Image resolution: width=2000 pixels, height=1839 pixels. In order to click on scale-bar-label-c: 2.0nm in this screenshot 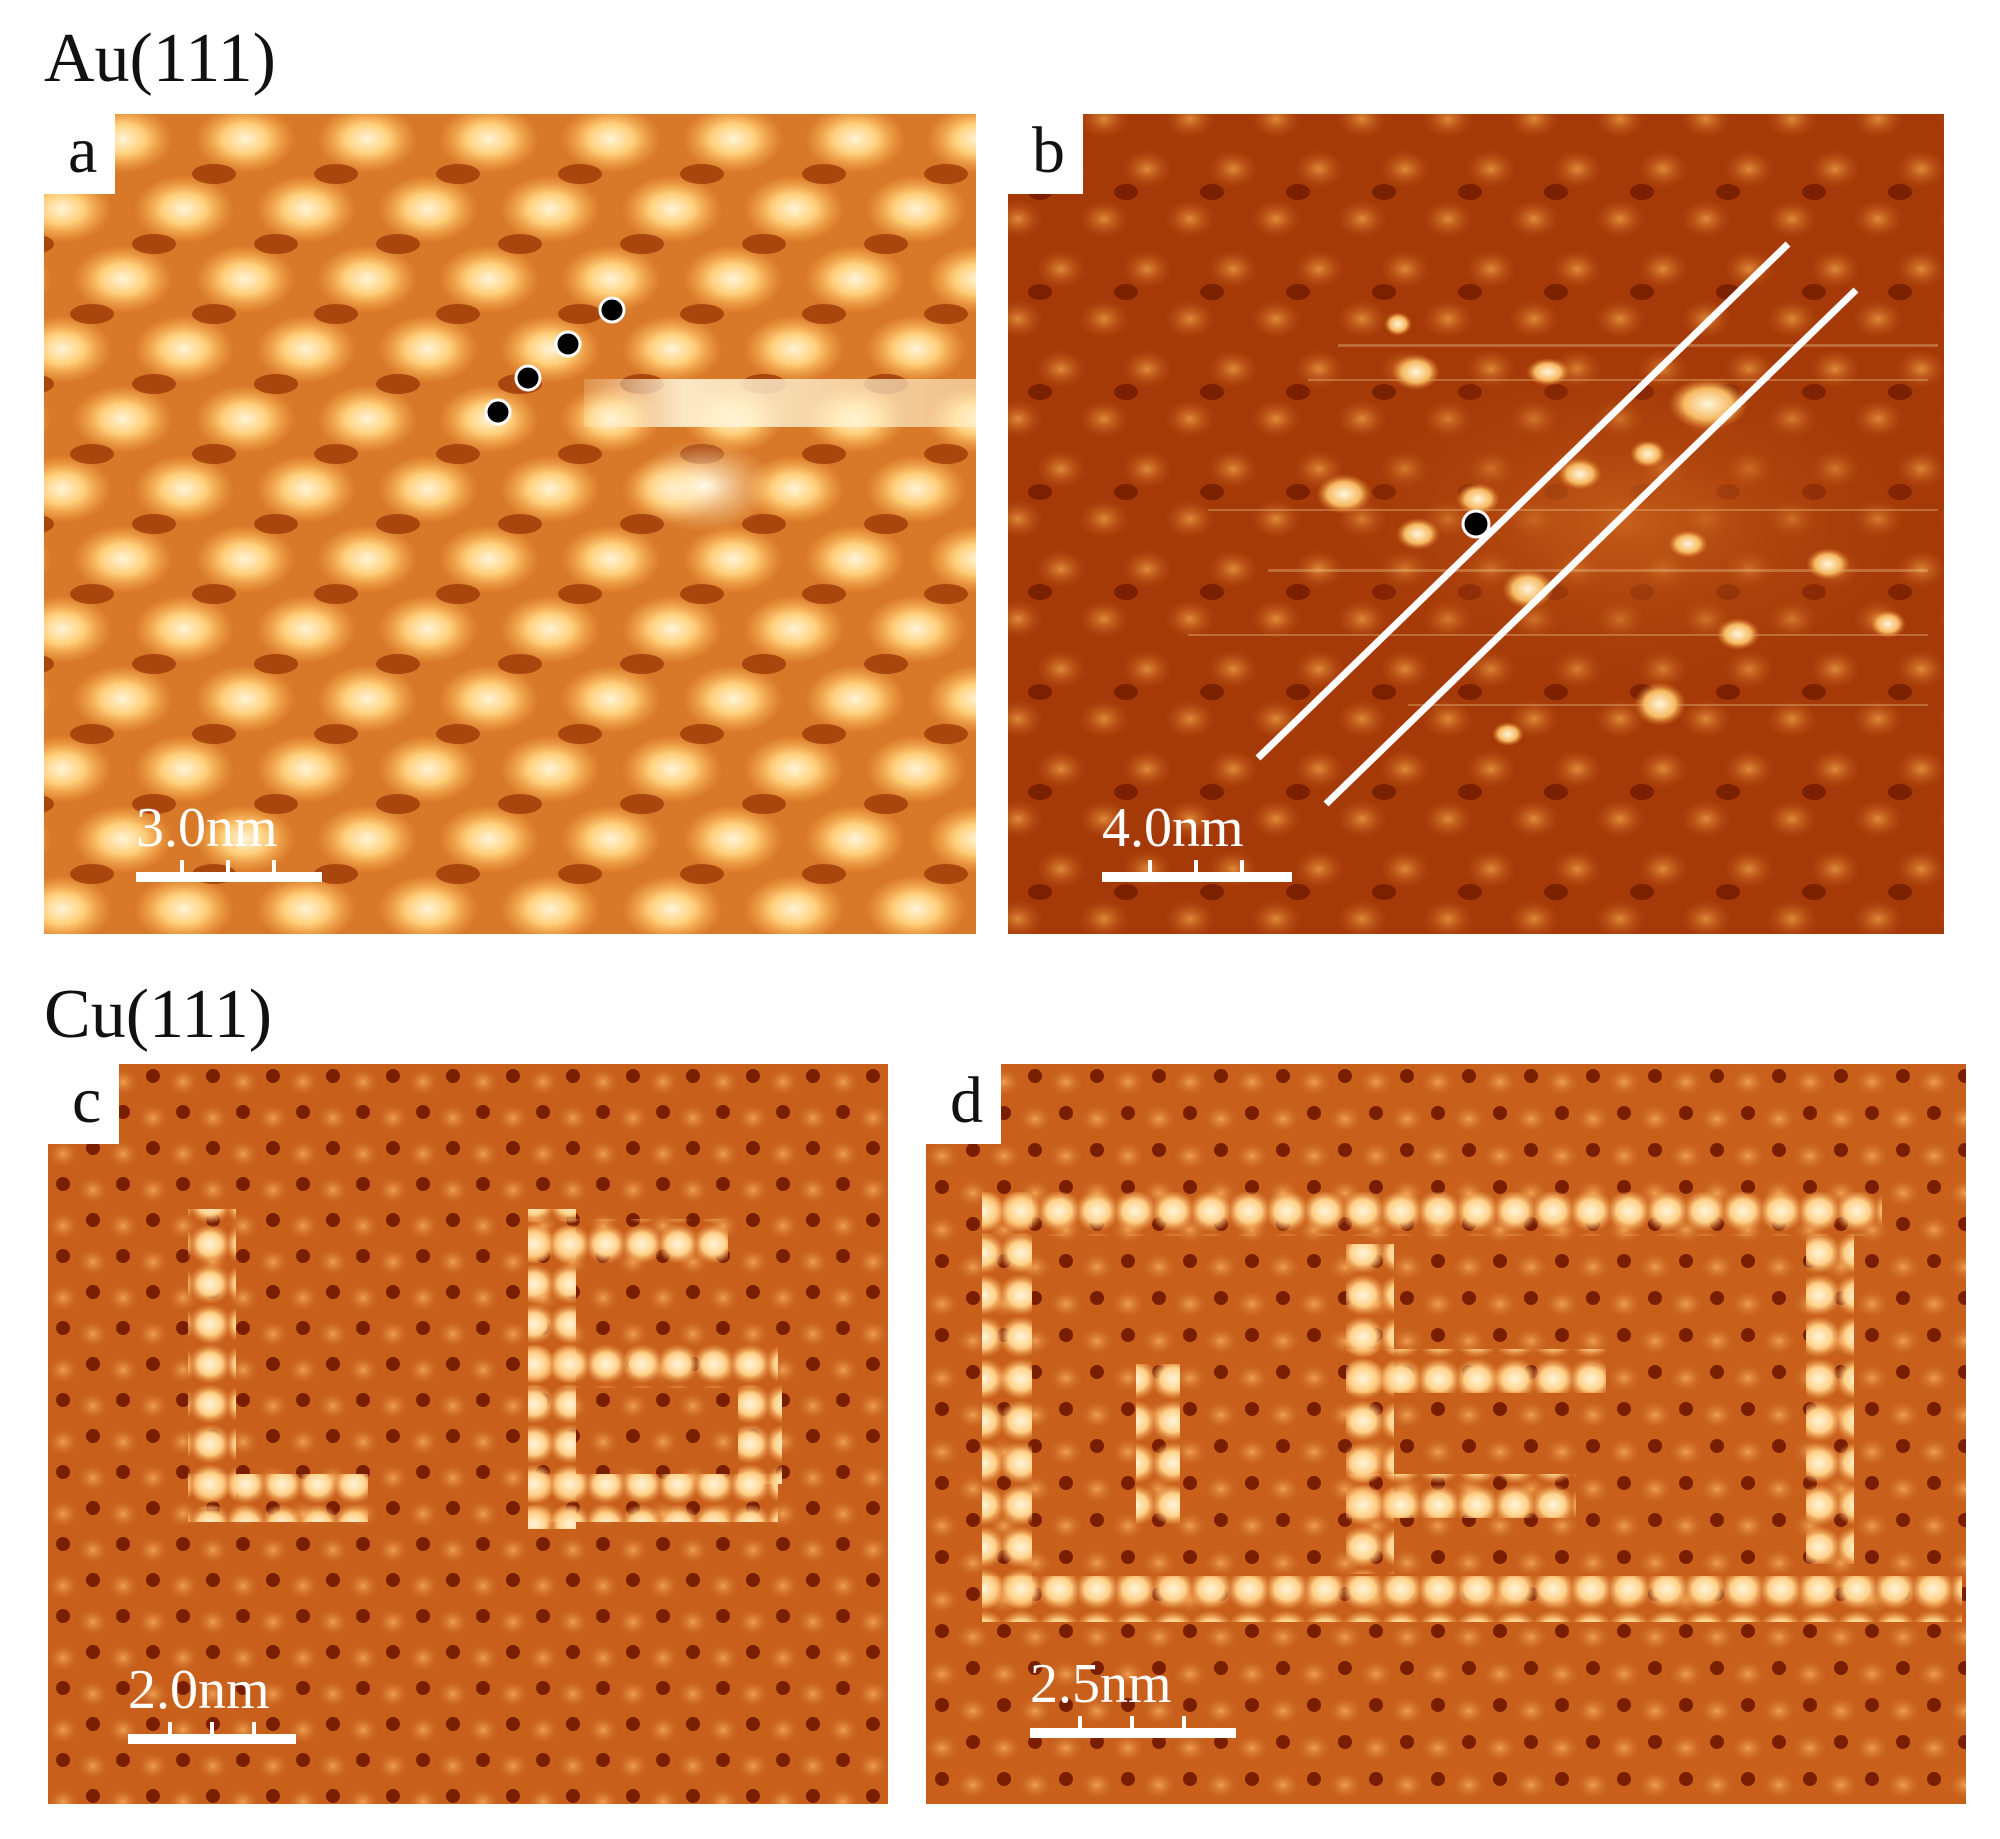, I will do `click(199, 1690)`.